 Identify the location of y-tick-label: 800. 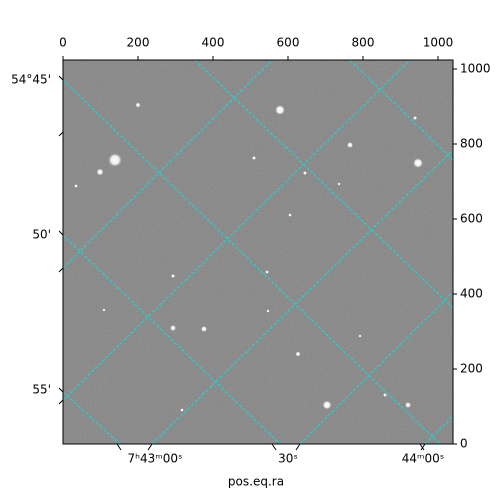
(471, 144).